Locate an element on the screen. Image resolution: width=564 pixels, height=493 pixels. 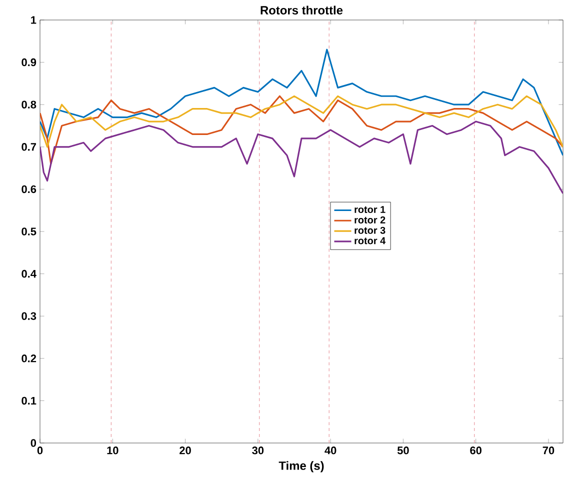
legend-label: rotor 1 is located at coordinates (370, 210).